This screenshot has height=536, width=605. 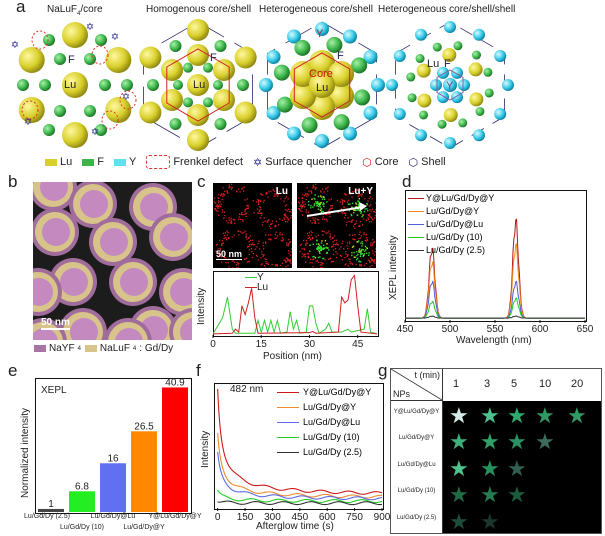 What do you see at coordinates (447, 64) in the screenshot?
I see `atom-label-f-4: F` at bounding box center [447, 64].